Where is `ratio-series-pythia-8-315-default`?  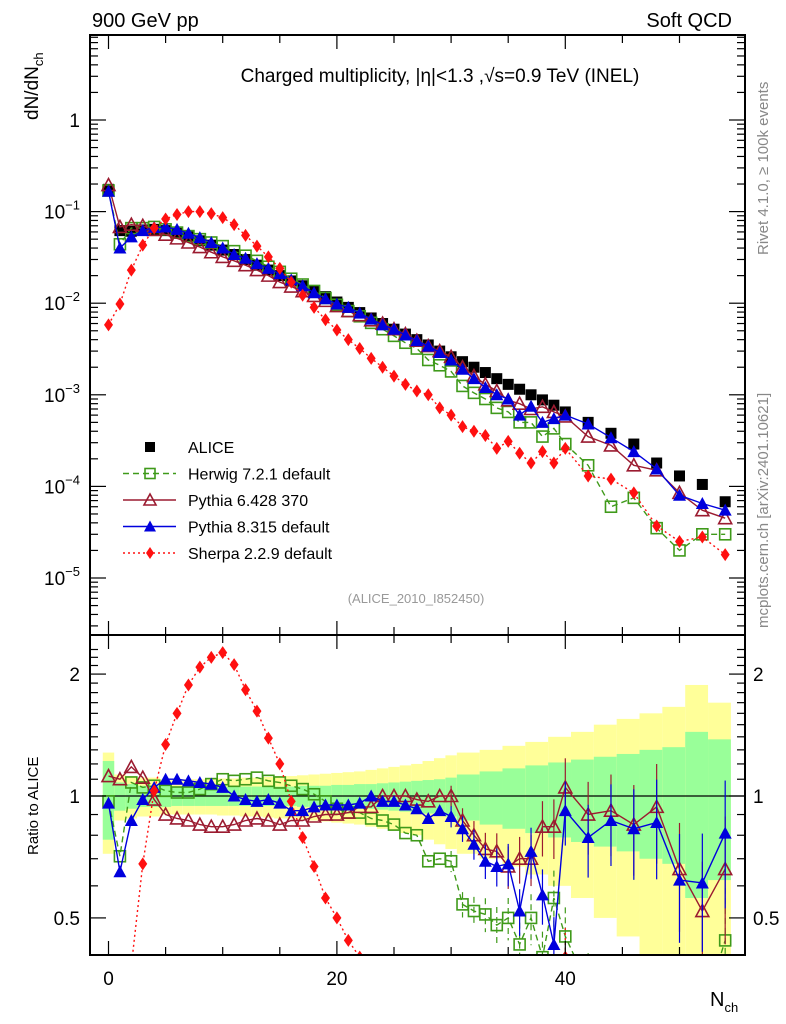
ratio-series-pythia-8-315-default is located at coordinates (417, 863).